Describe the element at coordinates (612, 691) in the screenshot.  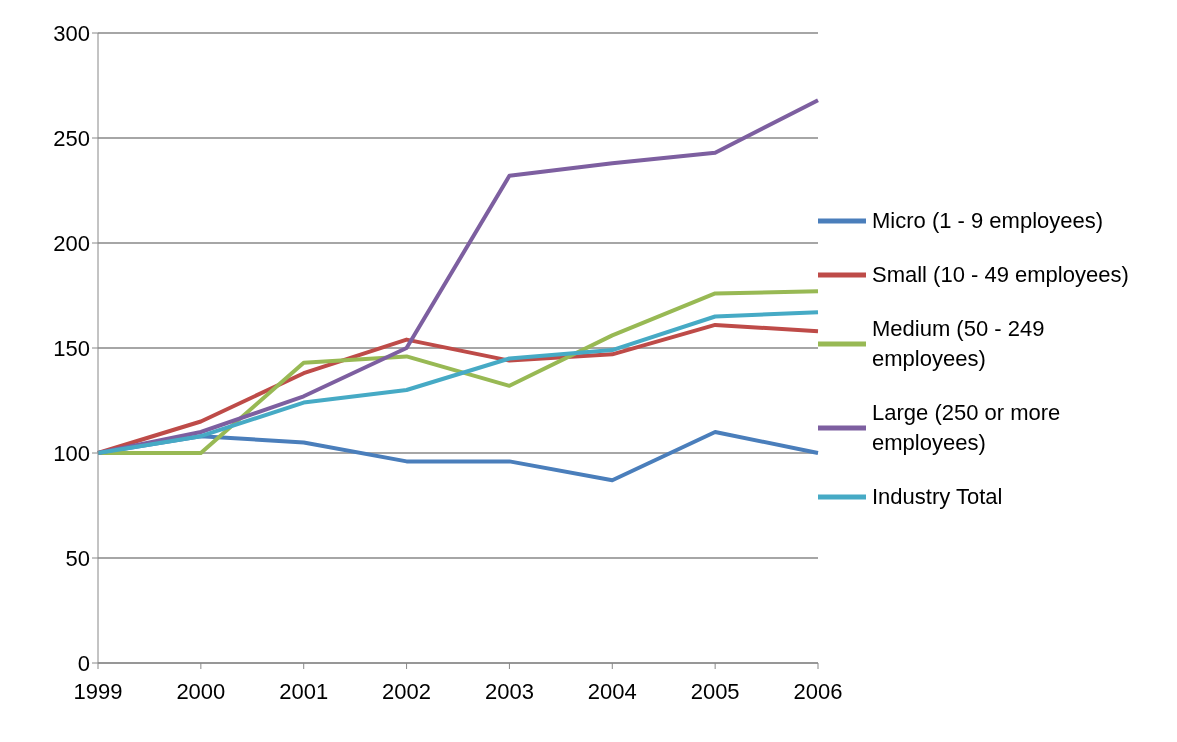
I see `x-tick-label: 2004` at that location.